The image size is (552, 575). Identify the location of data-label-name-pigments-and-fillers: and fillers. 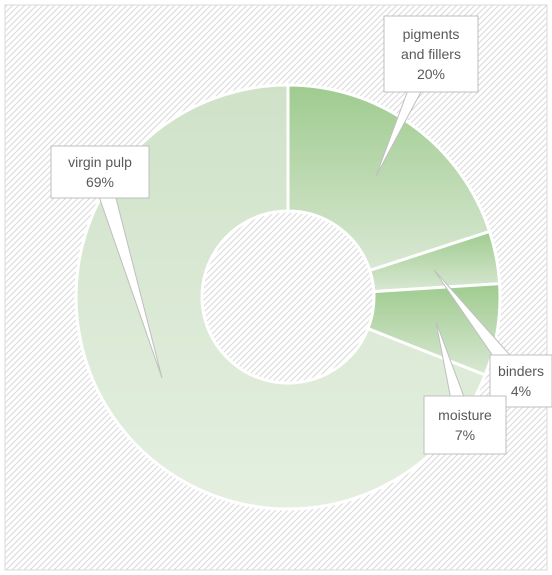
(431, 54).